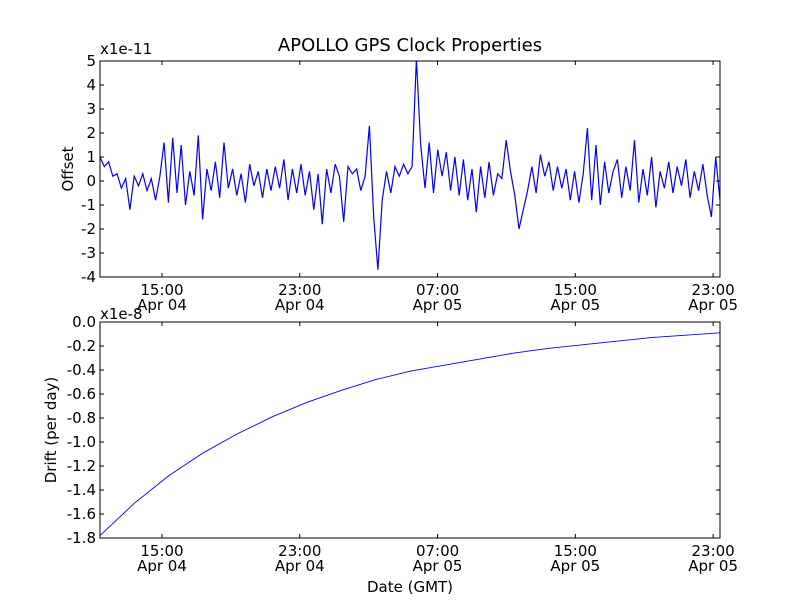  Describe the element at coordinates (91, 181) in the screenshot. I see `y-tick-label: 0` at that location.